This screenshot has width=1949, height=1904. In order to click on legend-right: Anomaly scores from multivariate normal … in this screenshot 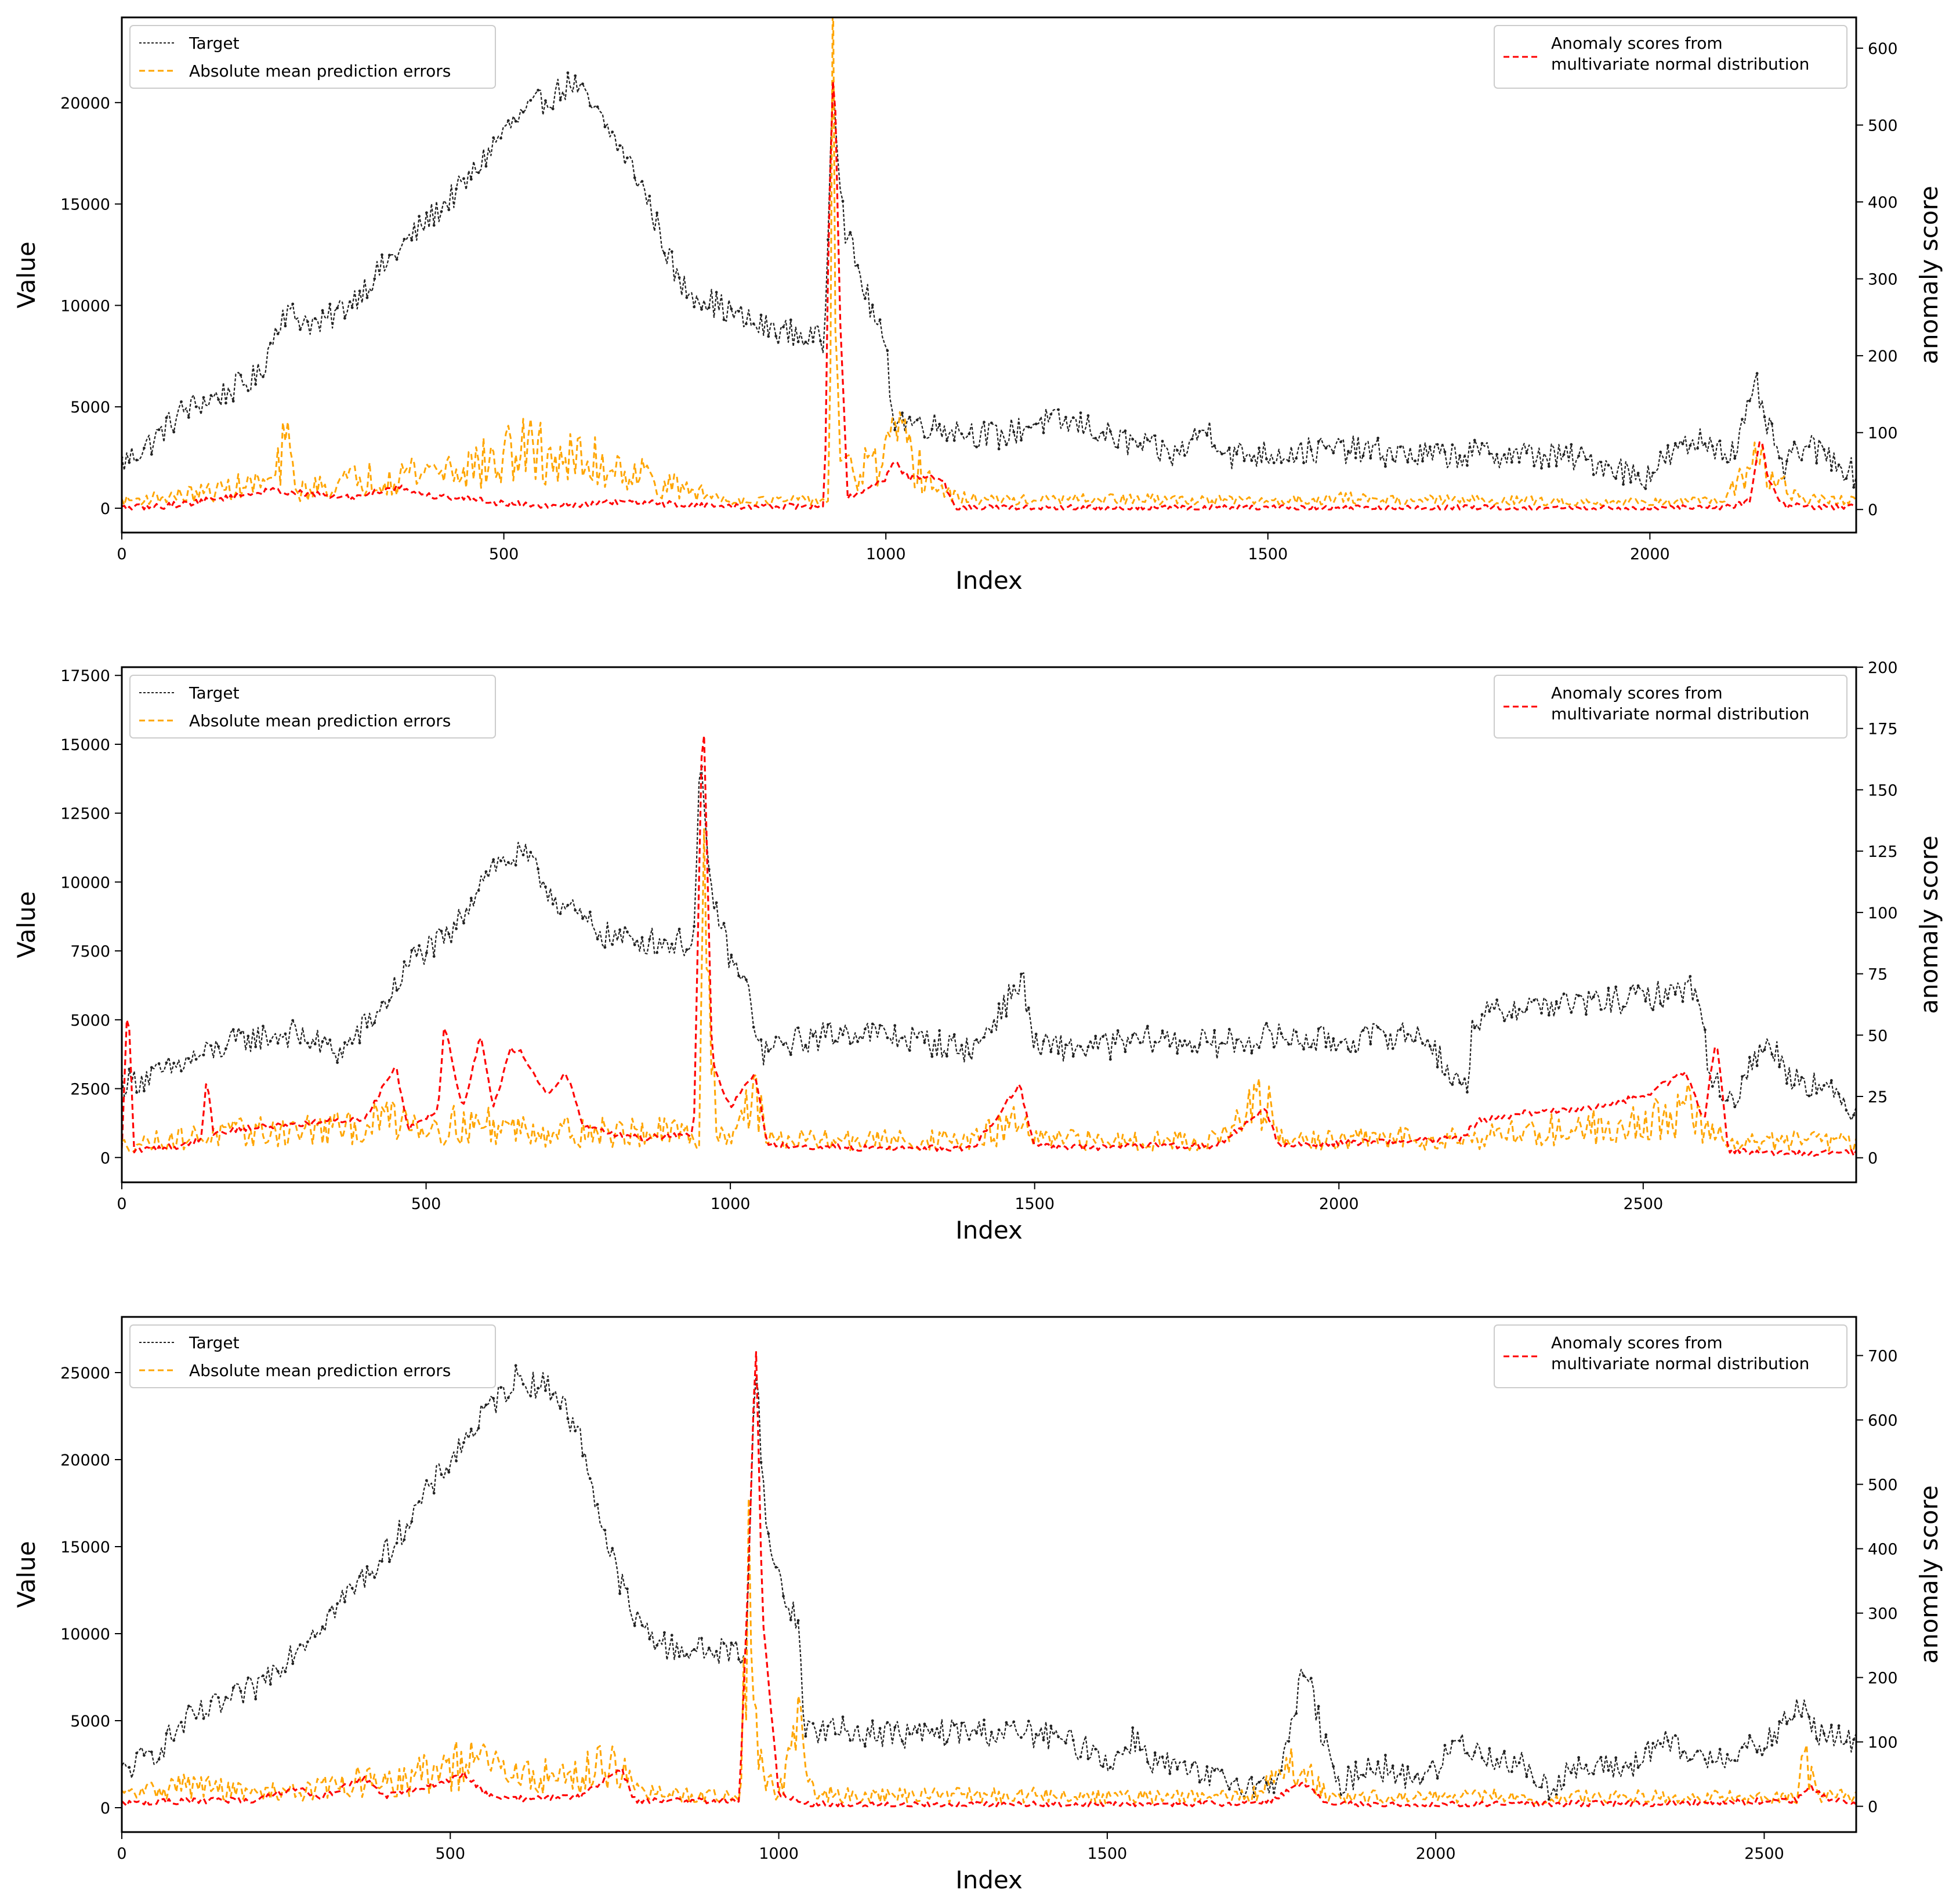, I will do `click(1670, 57)`.